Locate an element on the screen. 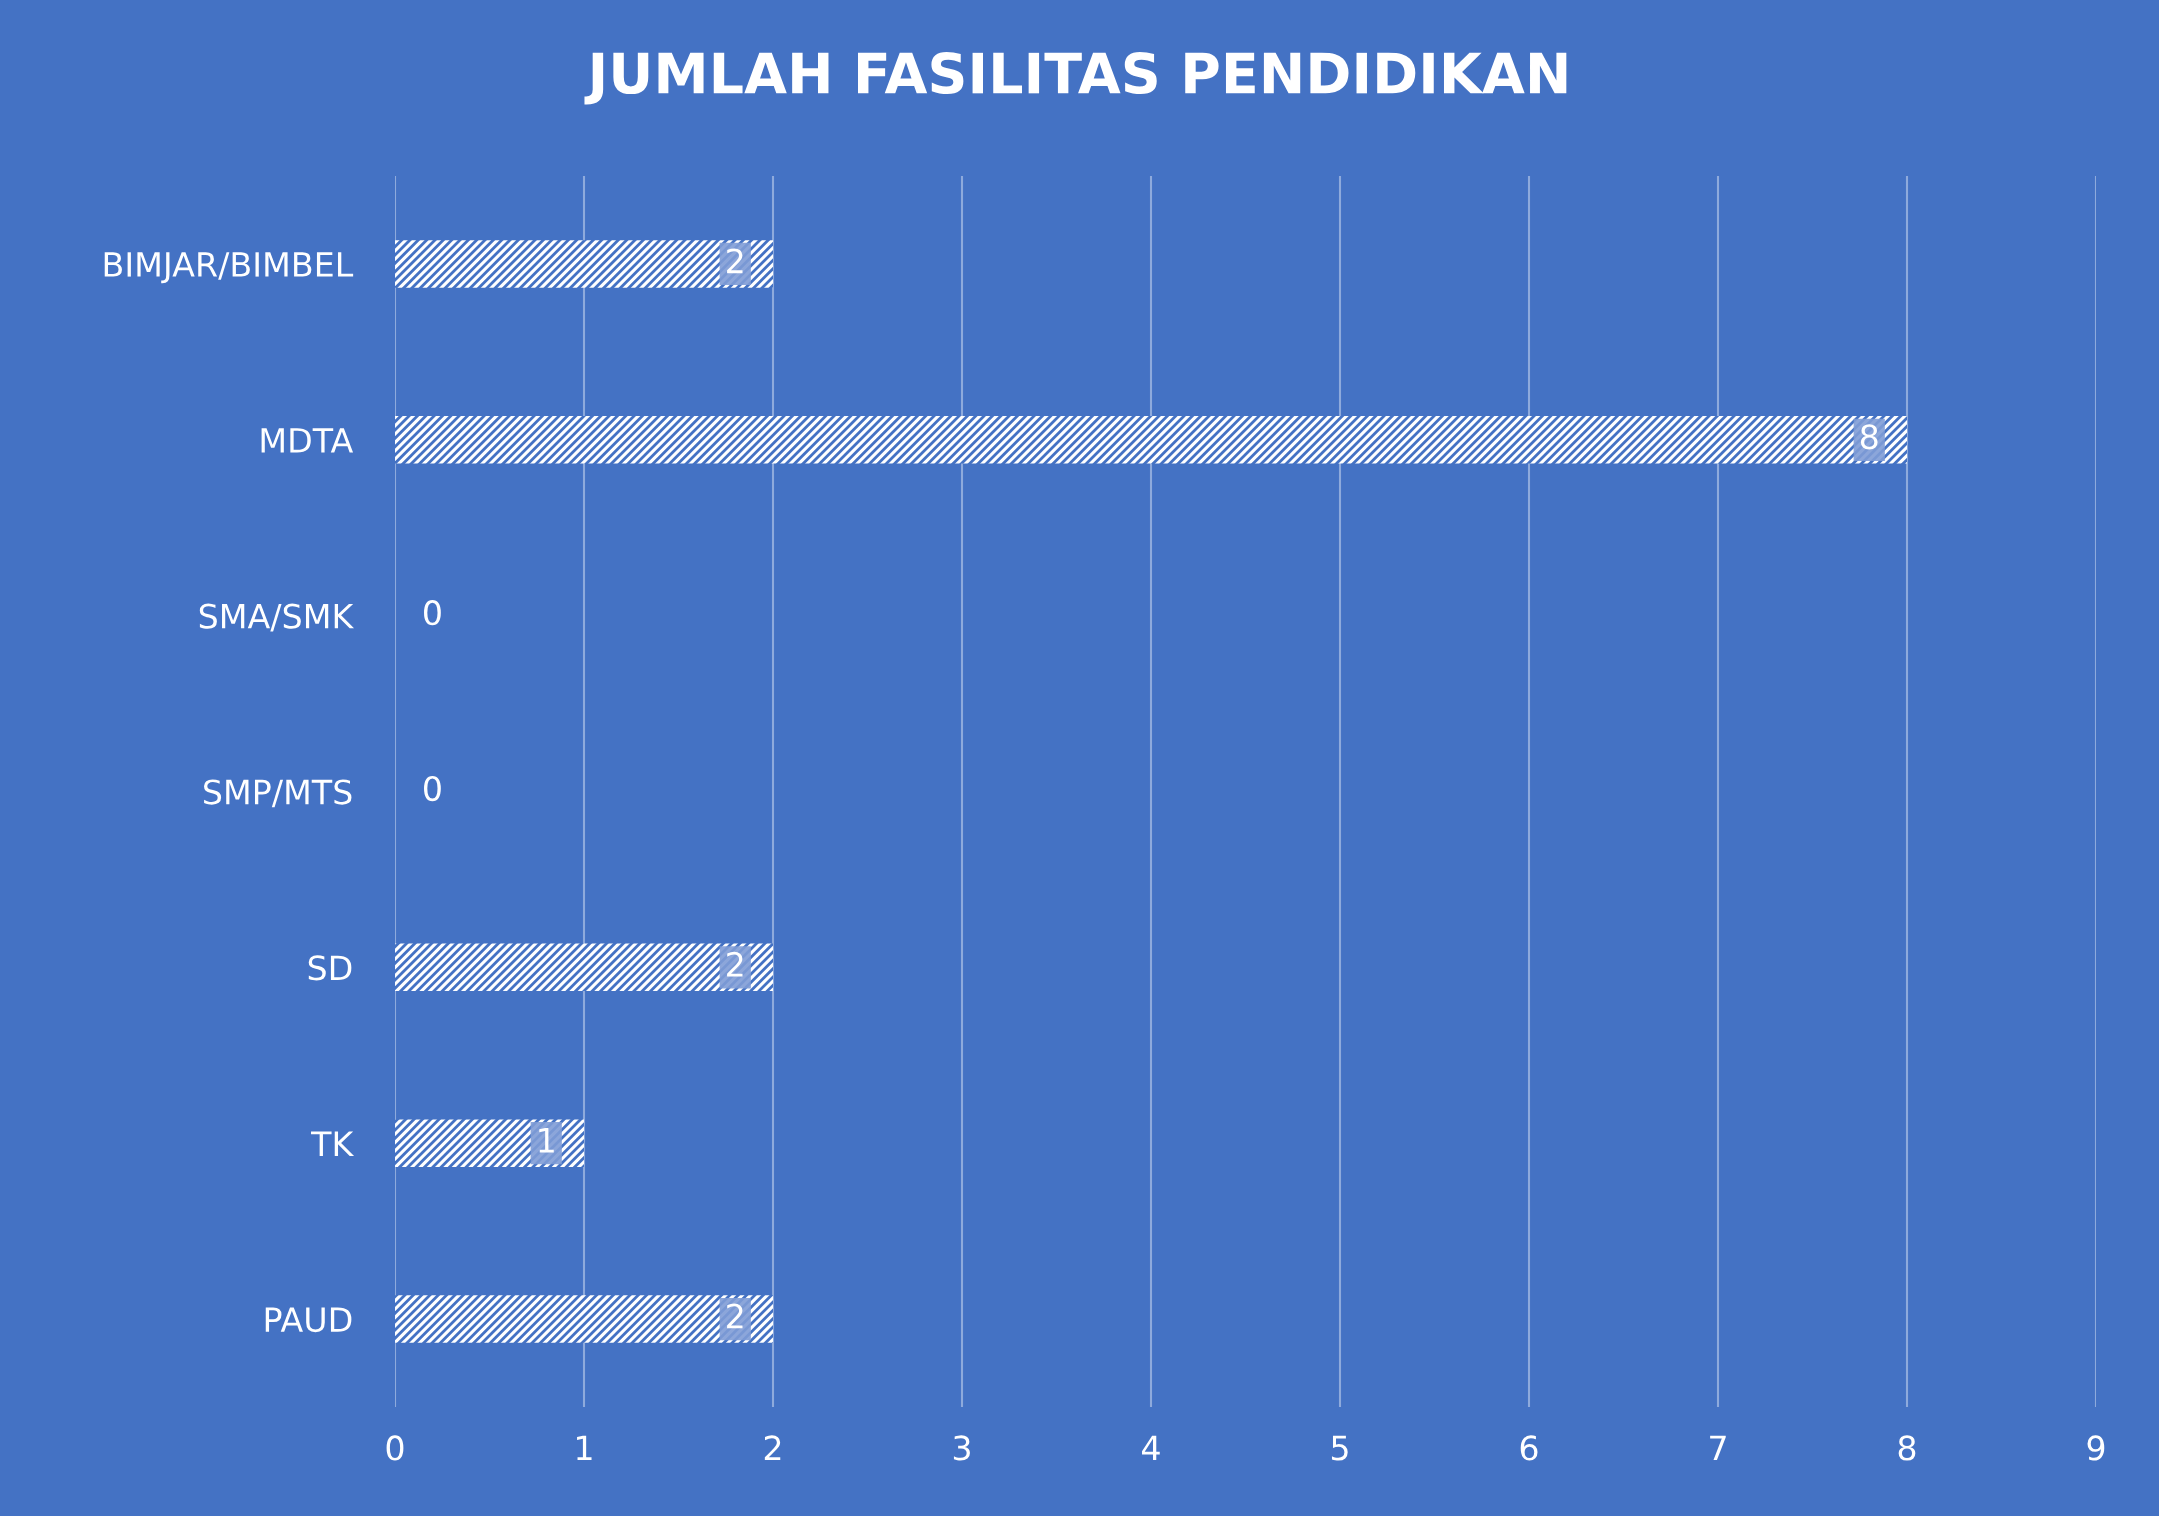 Image resolution: width=2159 pixels, height=1516 pixels. x-tick-label: 2 is located at coordinates (772, 1448).